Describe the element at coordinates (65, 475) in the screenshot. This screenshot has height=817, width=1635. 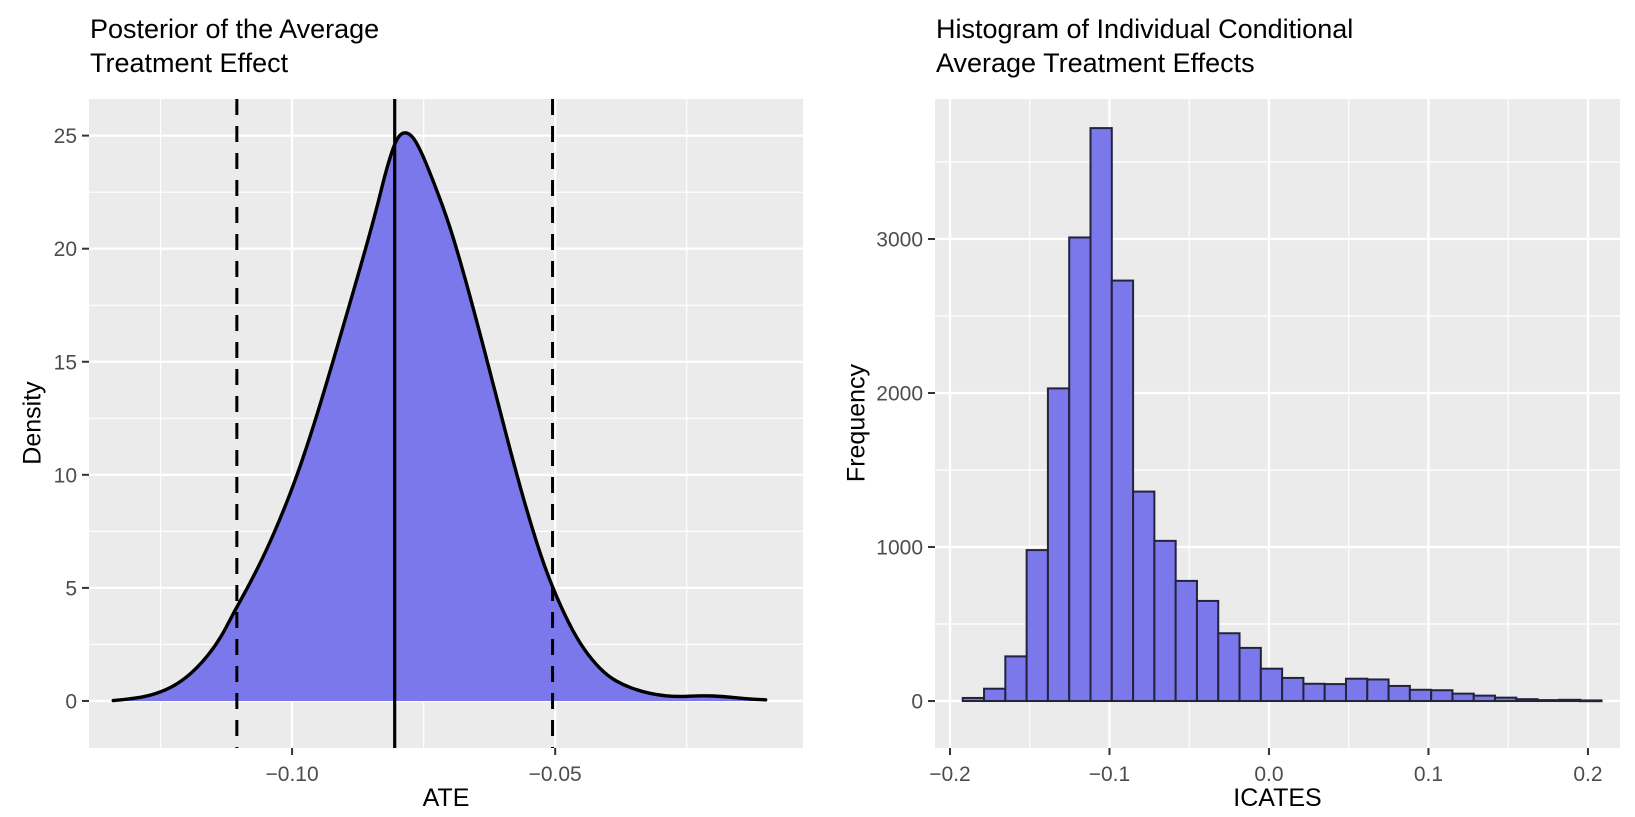
I see `y-tick-label: 10` at that location.